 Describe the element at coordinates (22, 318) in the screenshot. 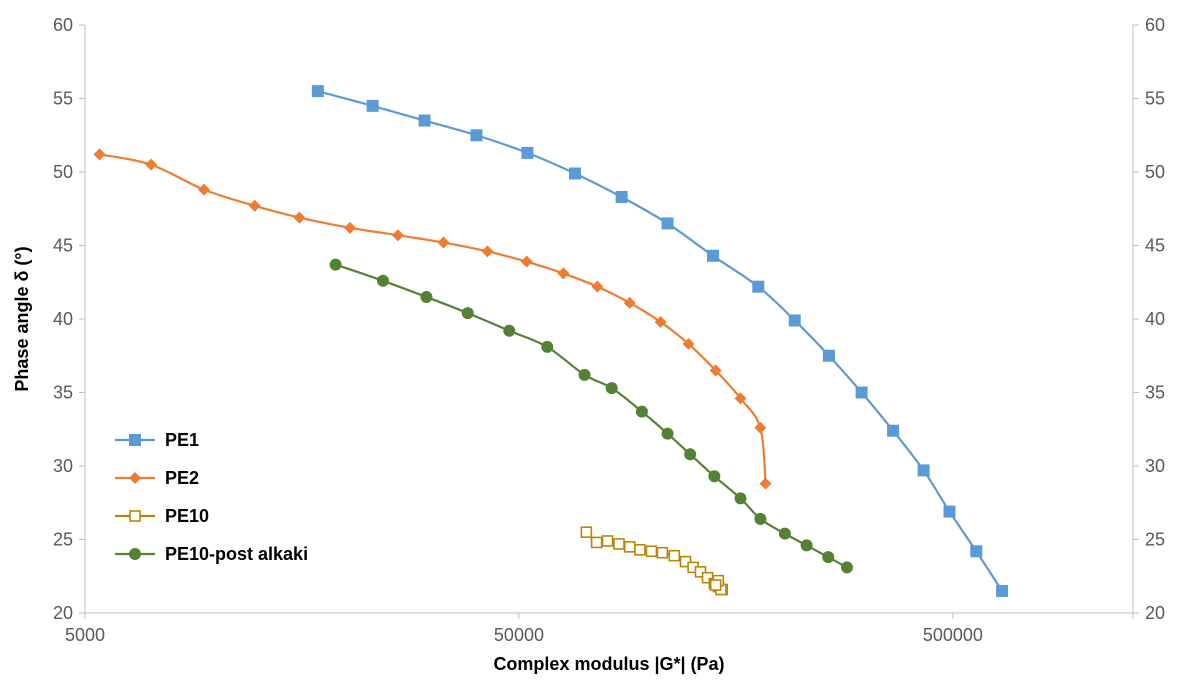

I see `y-axis-title: Phase angle δ (°)` at that location.